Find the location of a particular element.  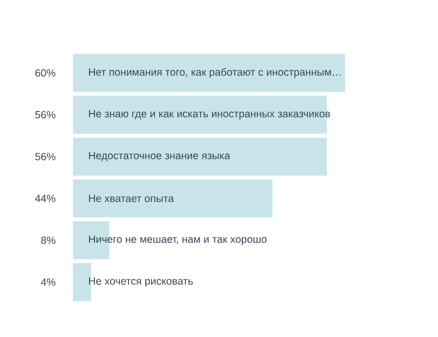

y-tick-label: Недостаточное знание языка is located at coordinates (159, 157).